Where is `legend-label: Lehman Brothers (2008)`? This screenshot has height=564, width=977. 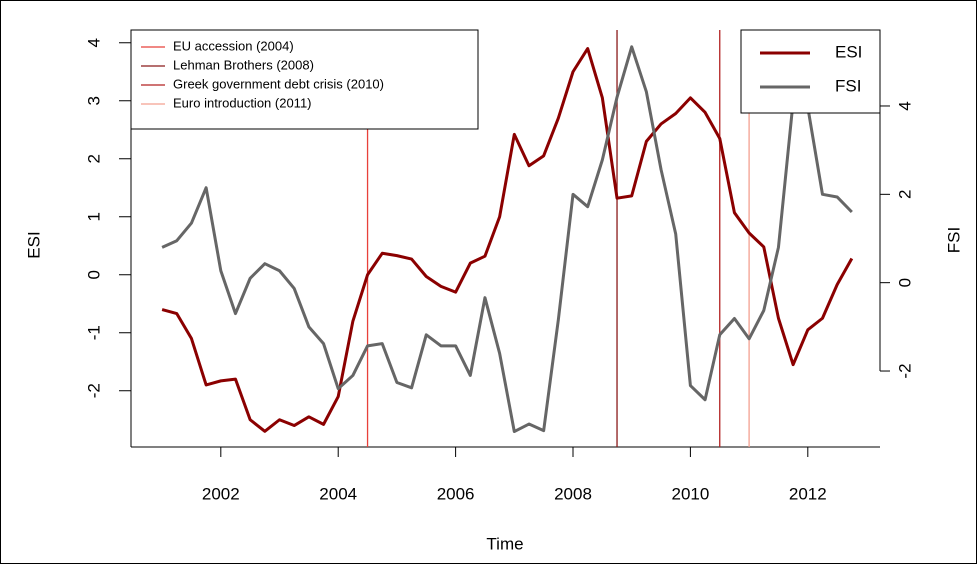 legend-label: Lehman Brothers (2008) is located at coordinates (243, 64).